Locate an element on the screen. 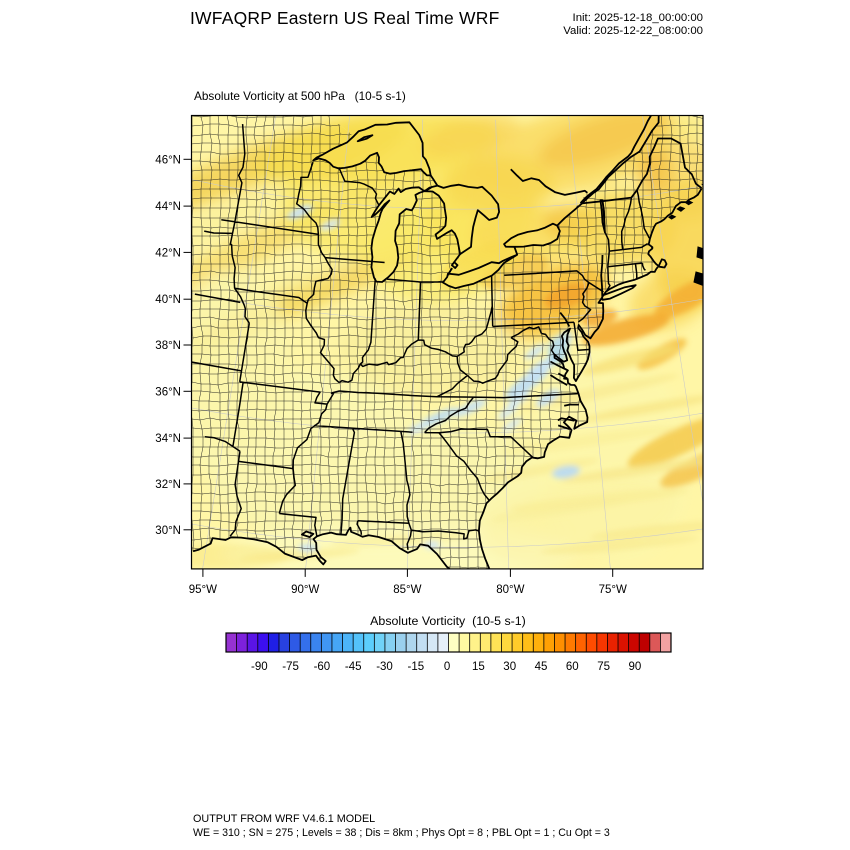 Image resolution: width=850 pixels, height=850 pixels. svg-text: 60 is located at coordinates (572, 667).